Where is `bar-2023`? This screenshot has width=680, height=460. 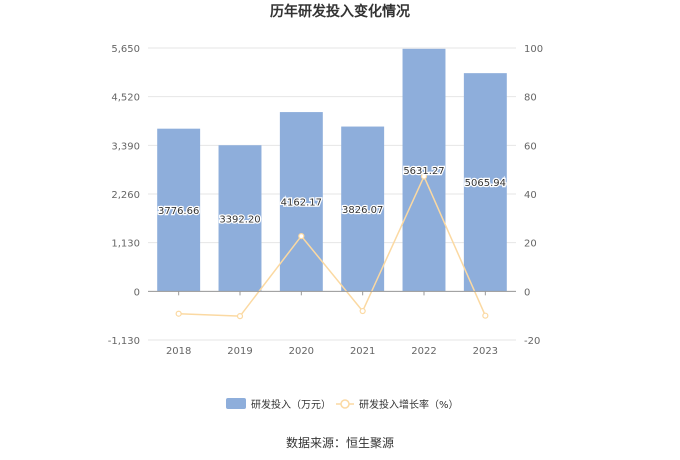
bar-2023 is located at coordinates (485, 182).